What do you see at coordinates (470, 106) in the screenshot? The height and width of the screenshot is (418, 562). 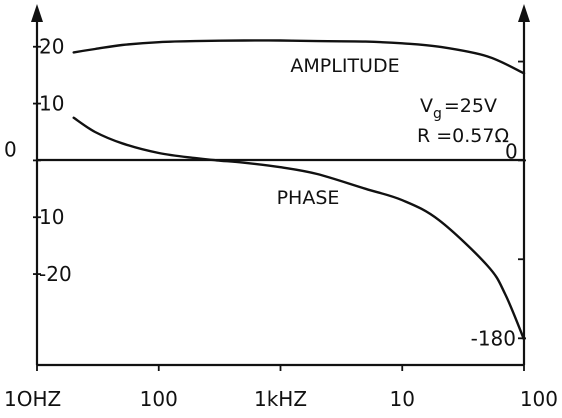 I see `vg-value: =25V` at bounding box center [470, 106].